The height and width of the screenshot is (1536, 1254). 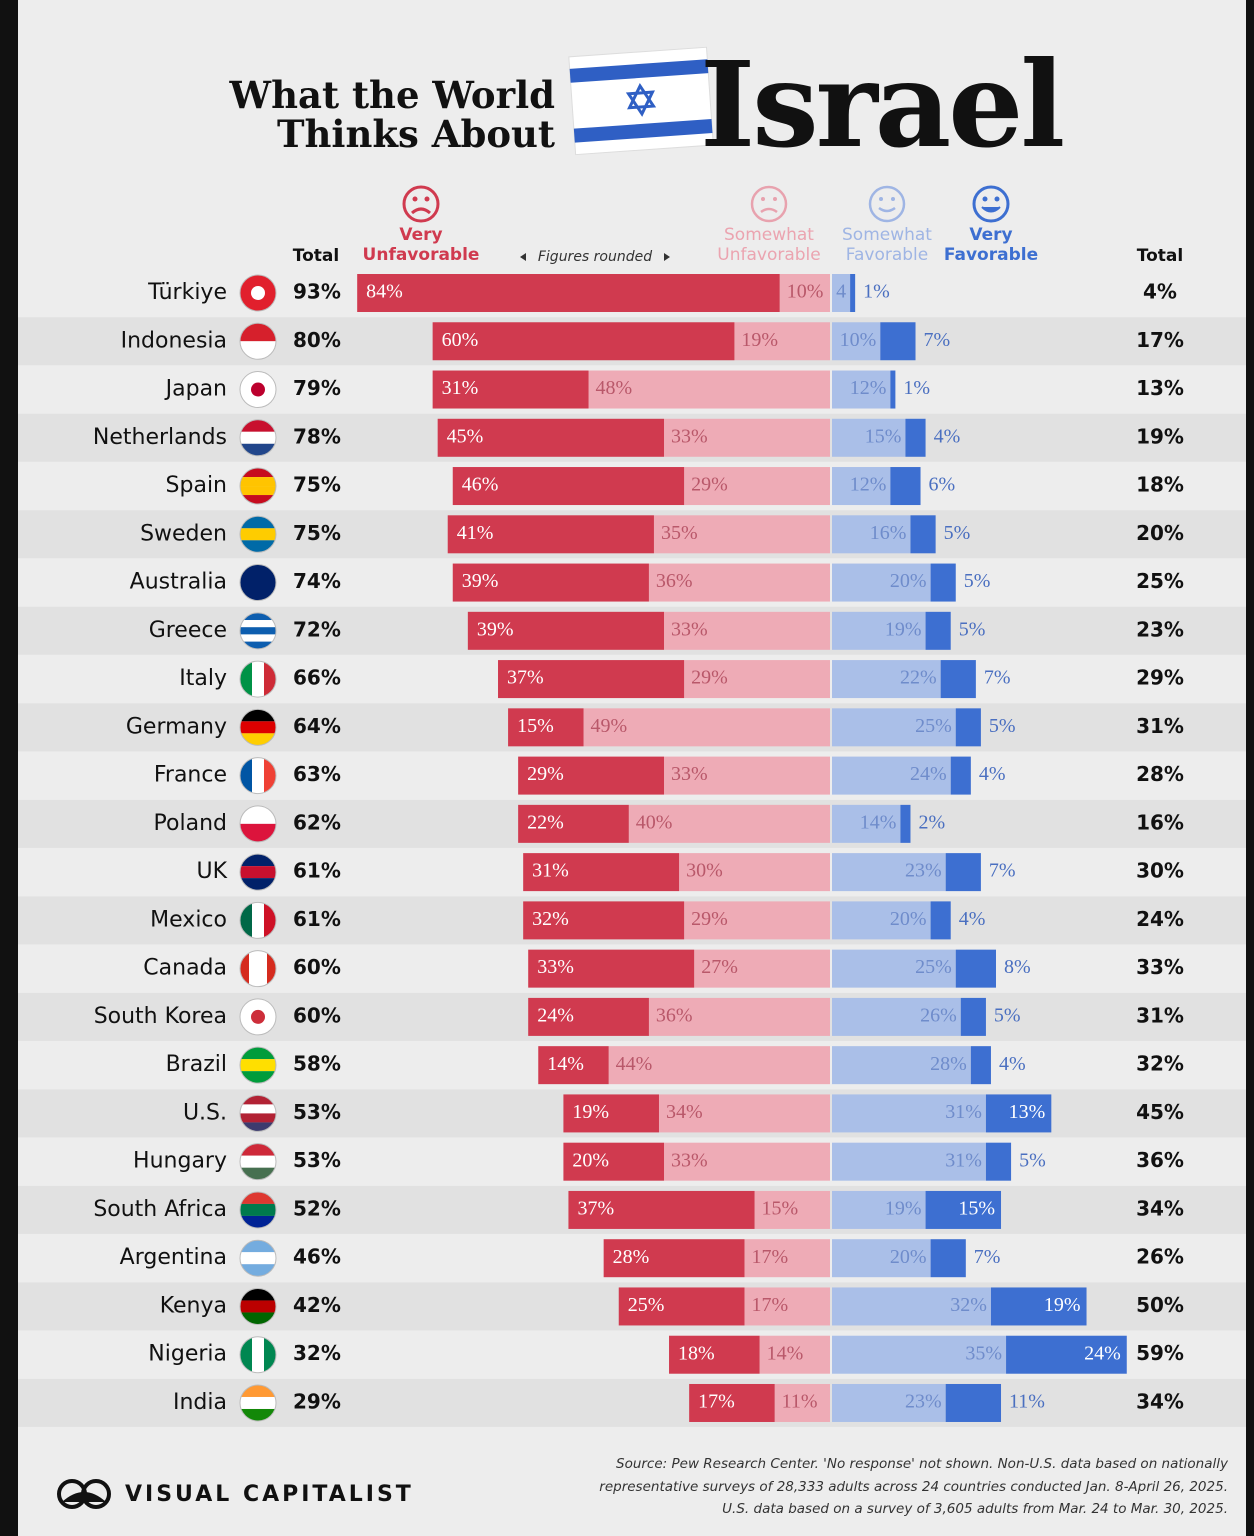 I want to click on bar-label: 31%, so click(x=460, y=388).